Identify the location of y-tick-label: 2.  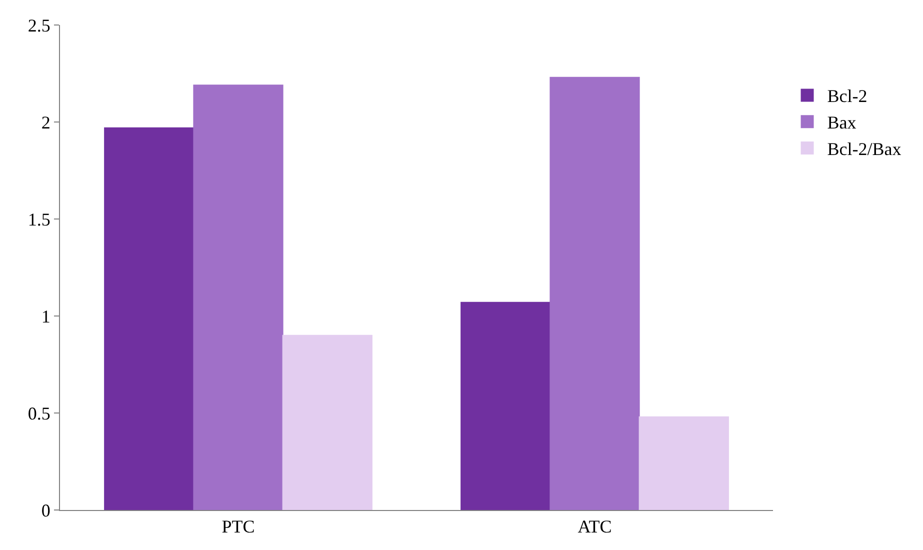
(45, 122).